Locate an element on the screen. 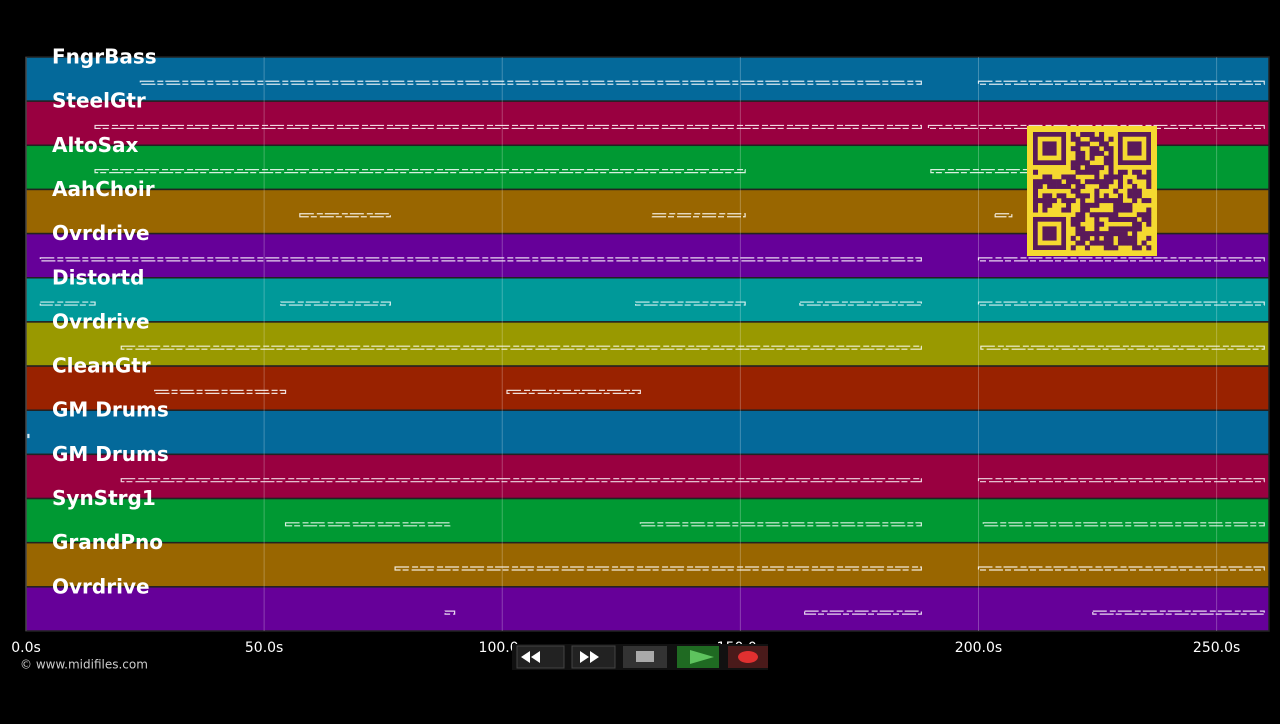 The width and height of the screenshot is (1280, 724). play-button is located at coordinates (698, 657).